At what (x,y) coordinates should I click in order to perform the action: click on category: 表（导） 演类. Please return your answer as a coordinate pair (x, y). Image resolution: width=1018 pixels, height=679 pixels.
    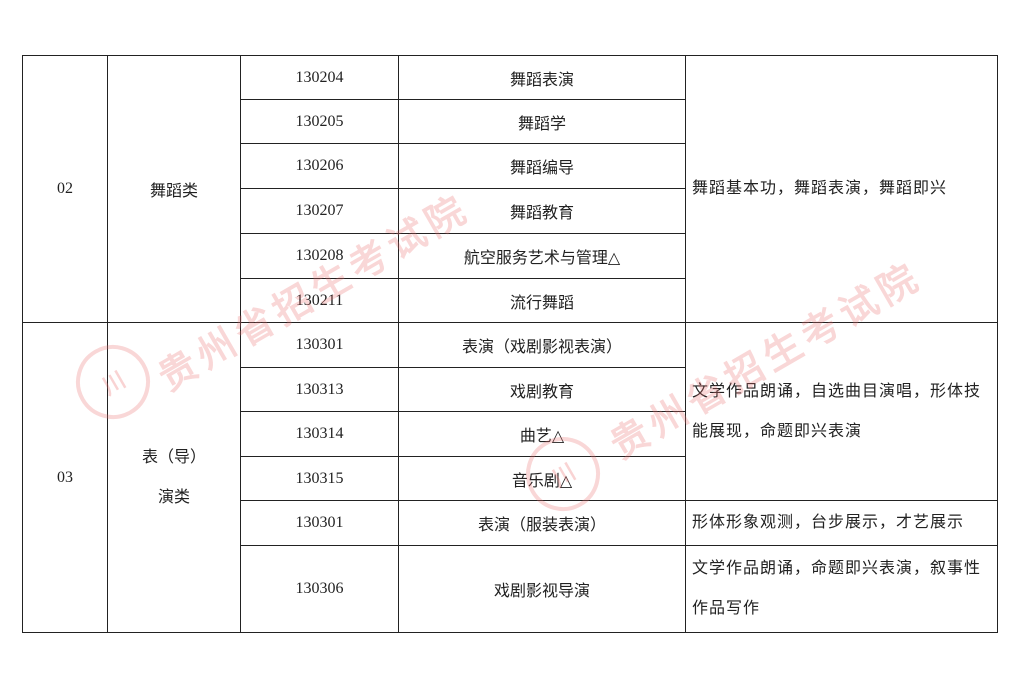
    Looking at the image, I should click on (174, 477).